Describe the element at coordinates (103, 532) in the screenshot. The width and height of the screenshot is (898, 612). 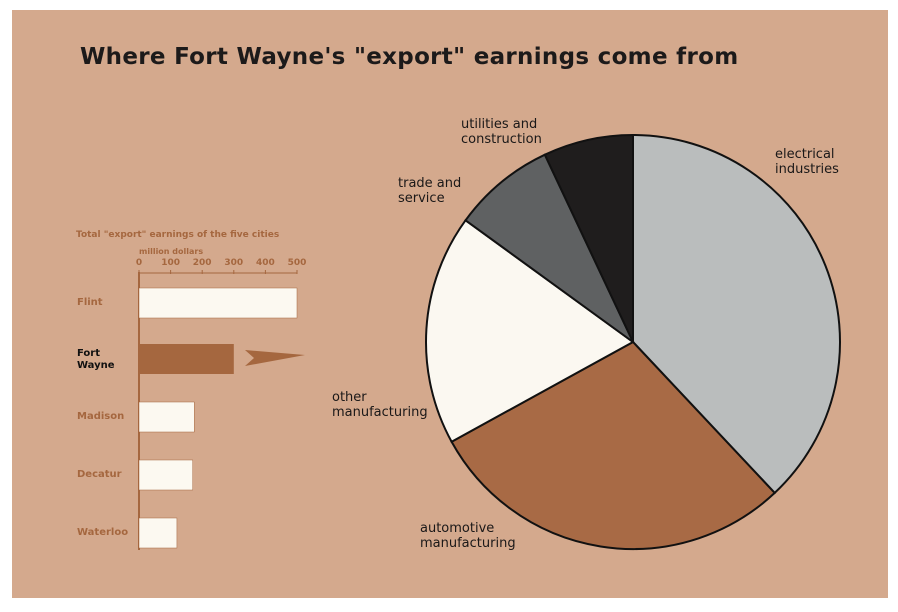
I see `category-label: Waterloo` at that location.